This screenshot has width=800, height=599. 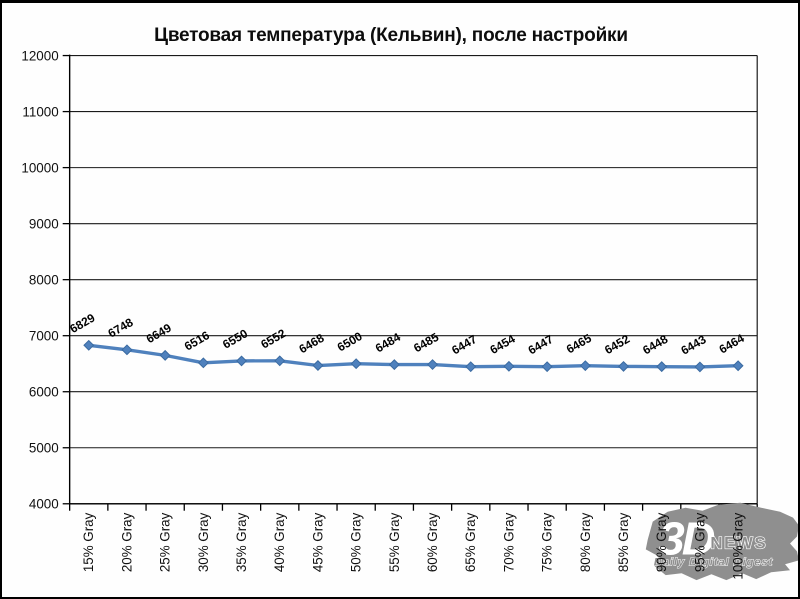 I want to click on x-tick-label: 15% Gray, so click(x=88, y=542).